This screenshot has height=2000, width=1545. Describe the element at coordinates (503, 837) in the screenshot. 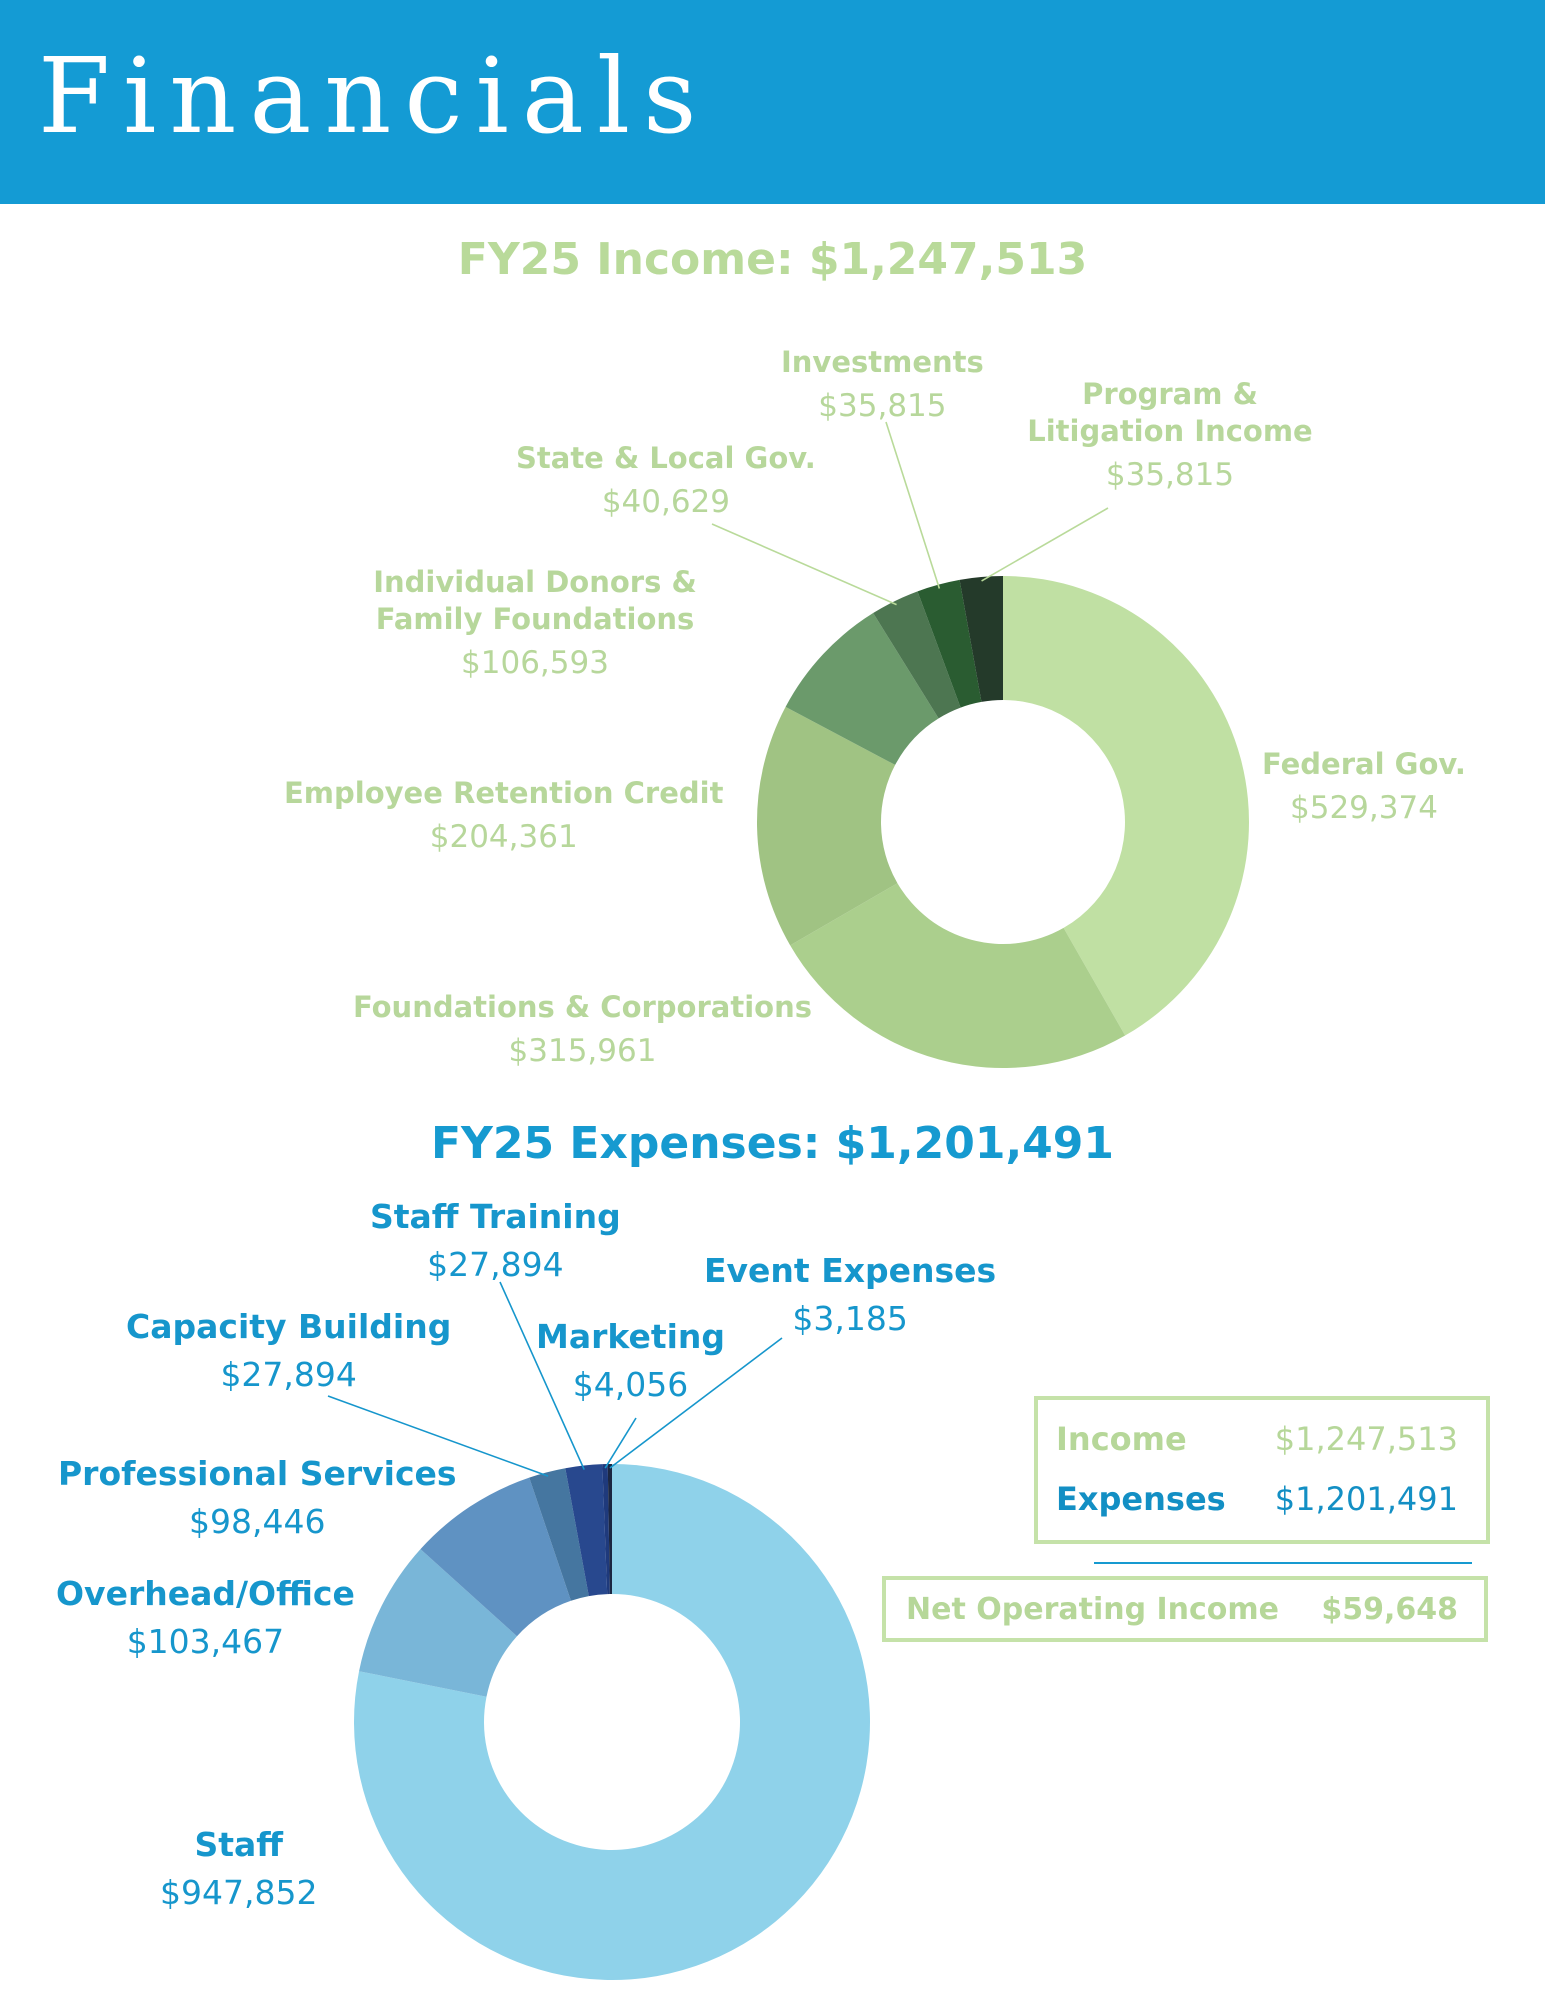

I see `income-value-label: $204,361` at that location.